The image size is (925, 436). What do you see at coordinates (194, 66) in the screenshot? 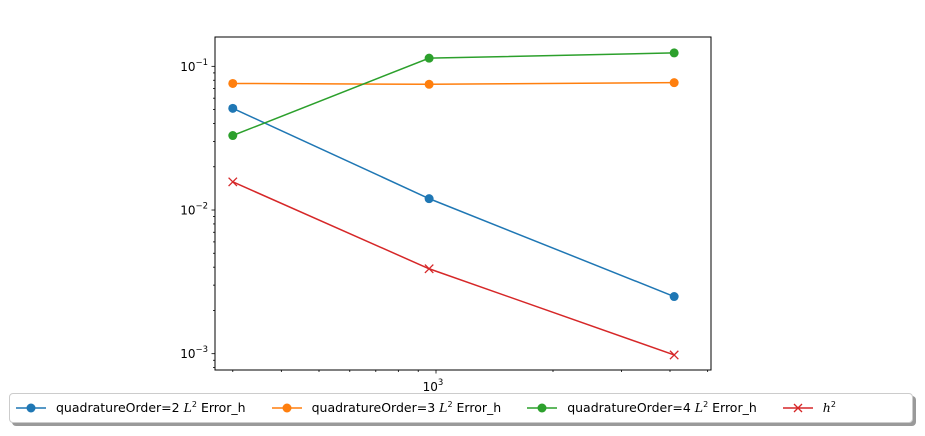
I see `y-tick-label-1: 10⁻¹` at bounding box center [194, 66].